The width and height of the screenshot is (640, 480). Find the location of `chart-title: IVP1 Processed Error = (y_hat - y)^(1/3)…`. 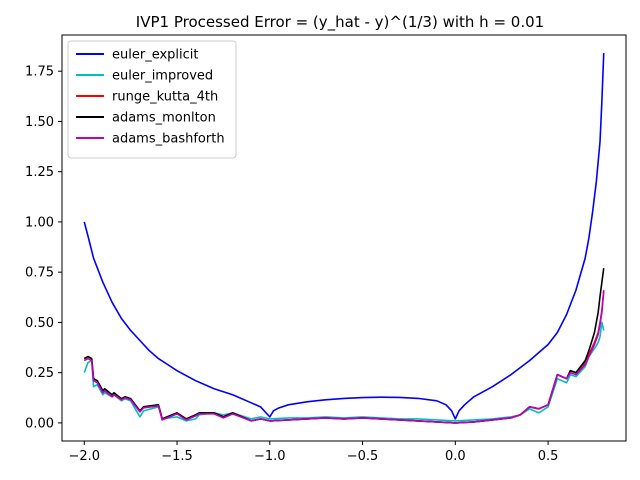

chart-title: IVP1 Processed Error = (y_hat - y)^(1/3)… is located at coordinates (340, 22).